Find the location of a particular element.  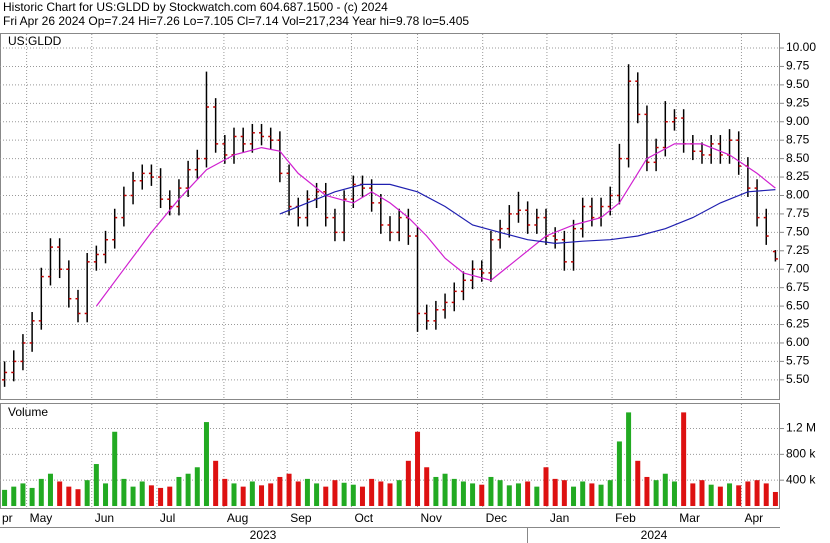

x-tick-label: Aug is located at coordinates (237, 518).